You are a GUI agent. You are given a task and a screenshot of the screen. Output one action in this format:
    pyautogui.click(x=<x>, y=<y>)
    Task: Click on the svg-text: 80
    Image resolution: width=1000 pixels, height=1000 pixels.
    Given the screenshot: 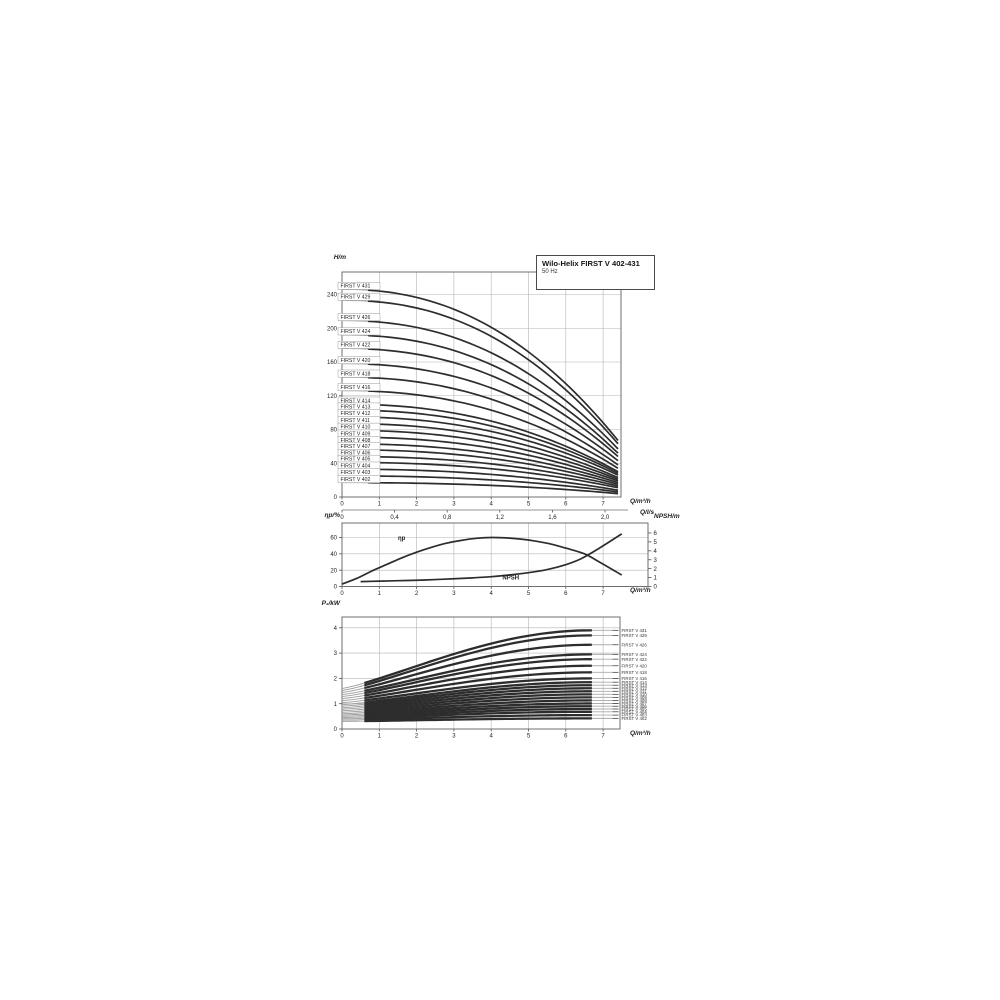 What is the action you would take?
    pyautogui.click(x=333, y=431)
    